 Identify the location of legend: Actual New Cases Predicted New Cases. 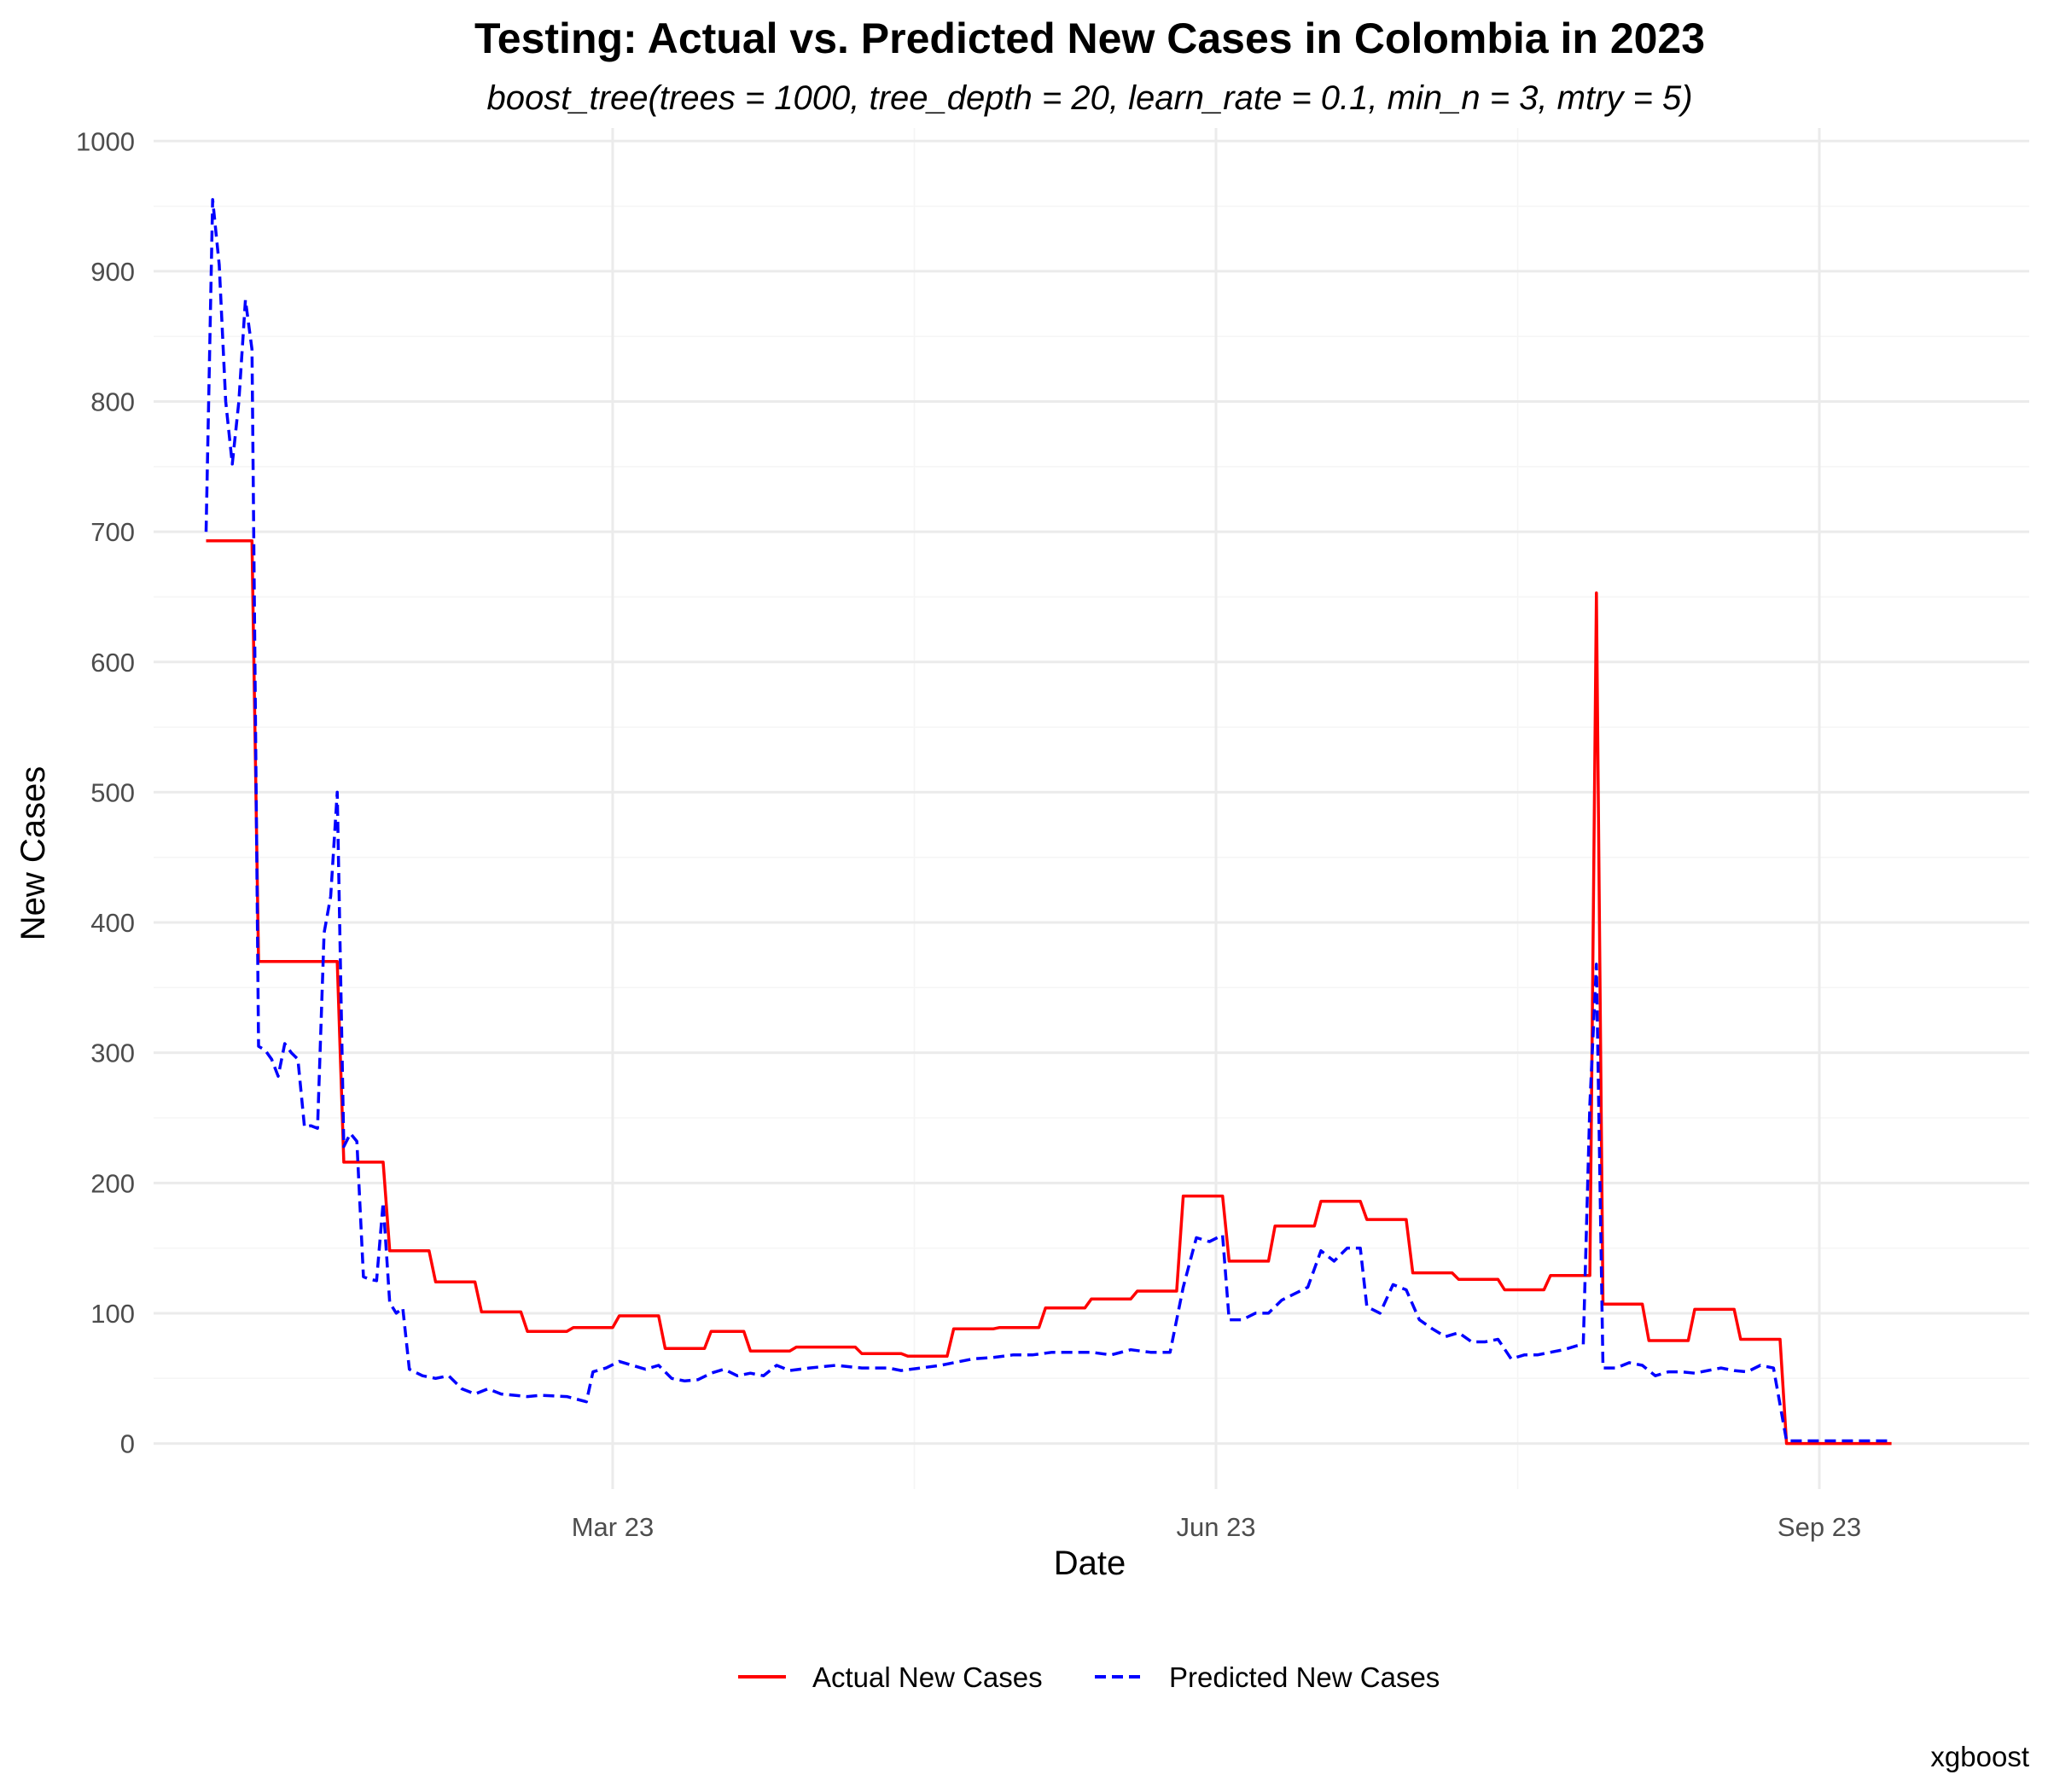
(1089, 1677).